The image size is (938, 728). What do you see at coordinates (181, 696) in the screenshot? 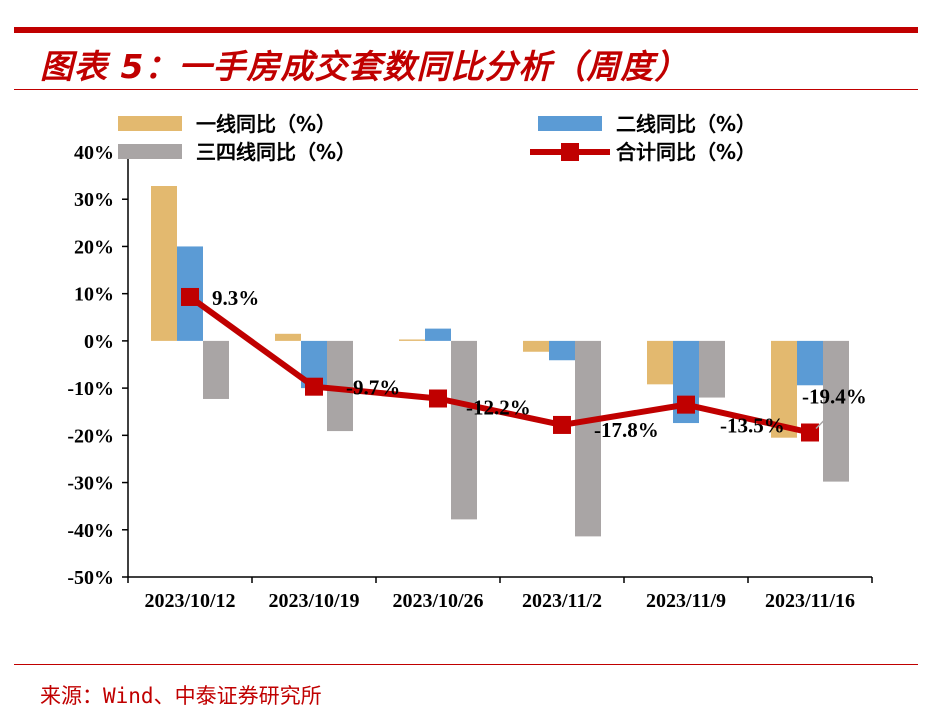
I see `source-note: 来源：Wind、中泰证券研究所` at bounding box center [181, 696].